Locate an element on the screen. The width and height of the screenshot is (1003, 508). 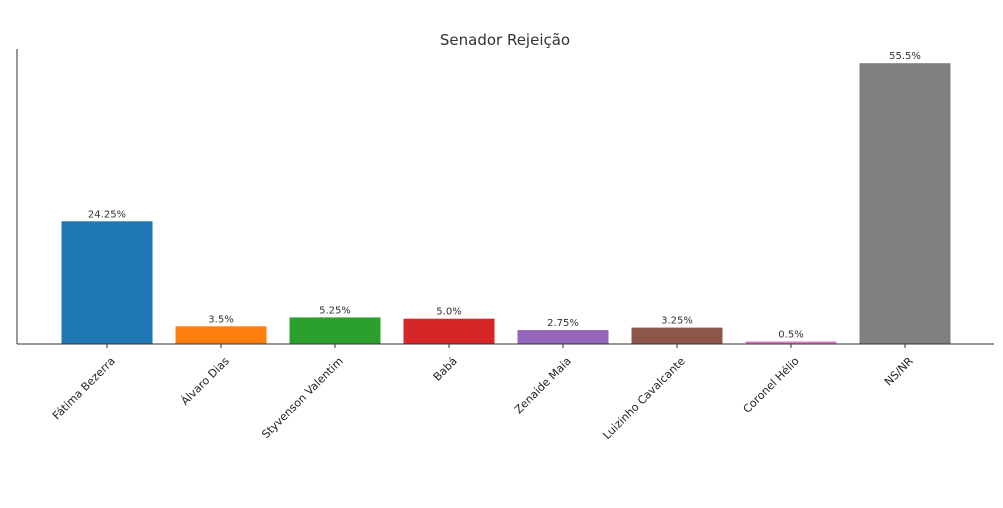
data-label-styvenson-valentim: 5.25% is located at coordinates (335, 310).